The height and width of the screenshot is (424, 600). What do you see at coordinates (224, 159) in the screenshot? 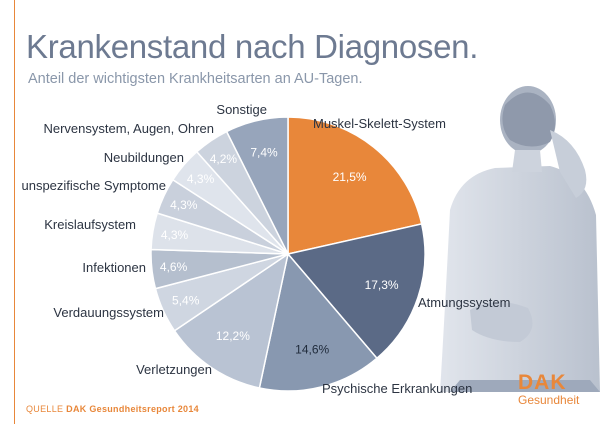
I see `pie-value-label: 4,2%` at bounding box center [224, 159].